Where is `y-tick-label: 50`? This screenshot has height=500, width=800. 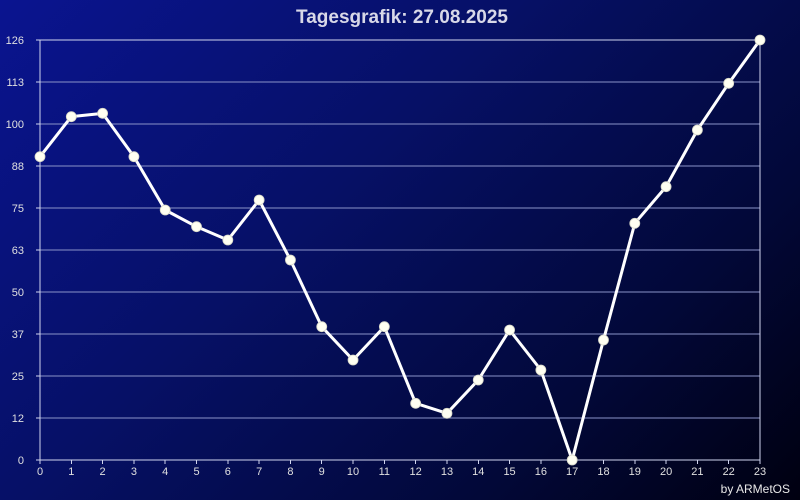
y-tick-label: 50 is located at coordinates (18, 293).